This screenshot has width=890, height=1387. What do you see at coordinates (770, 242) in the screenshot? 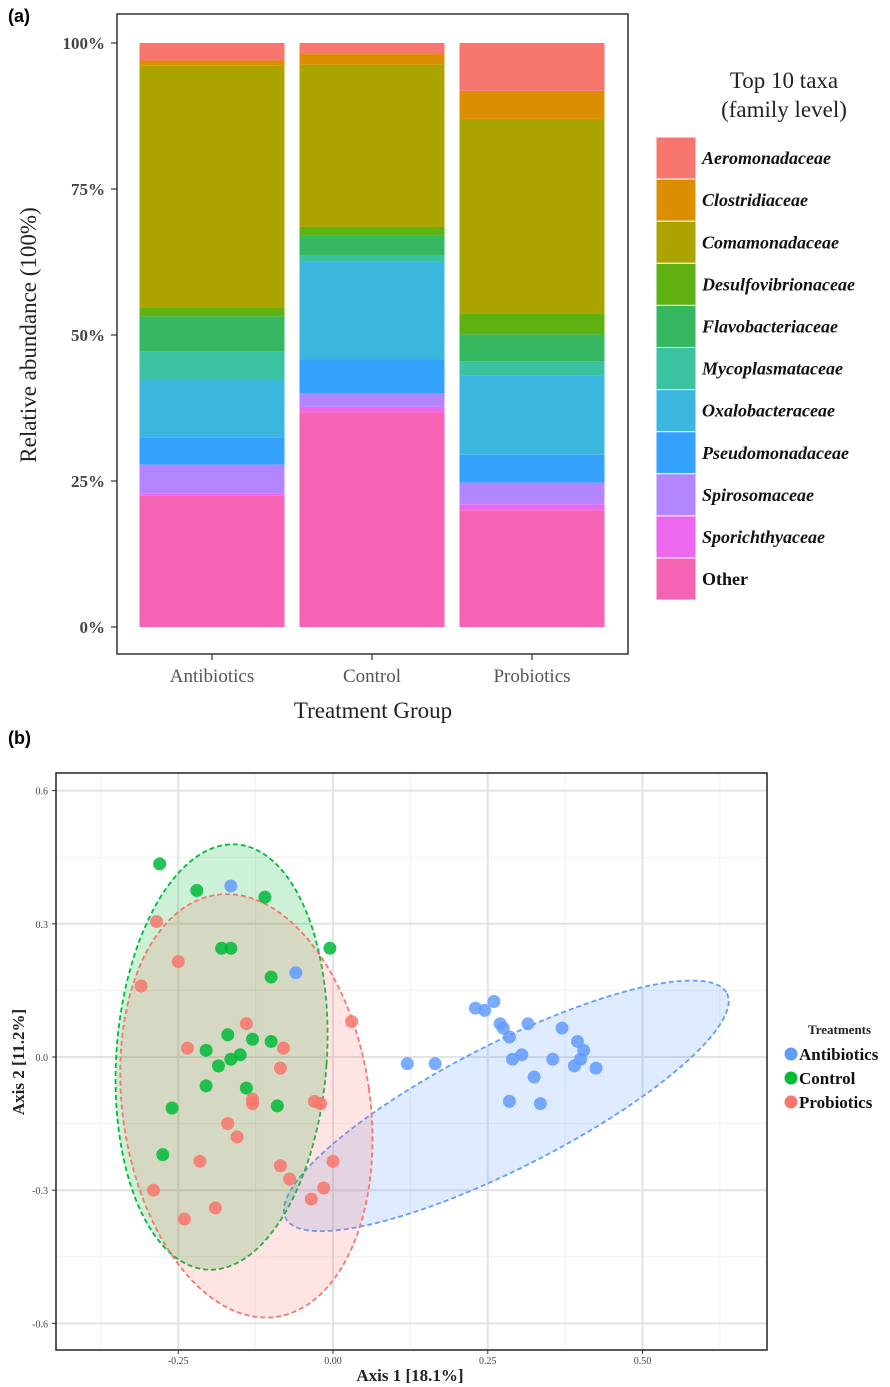
I see `legend-label-comamonadaceae: Comamonadaceae` at bounding box center [770, 242].